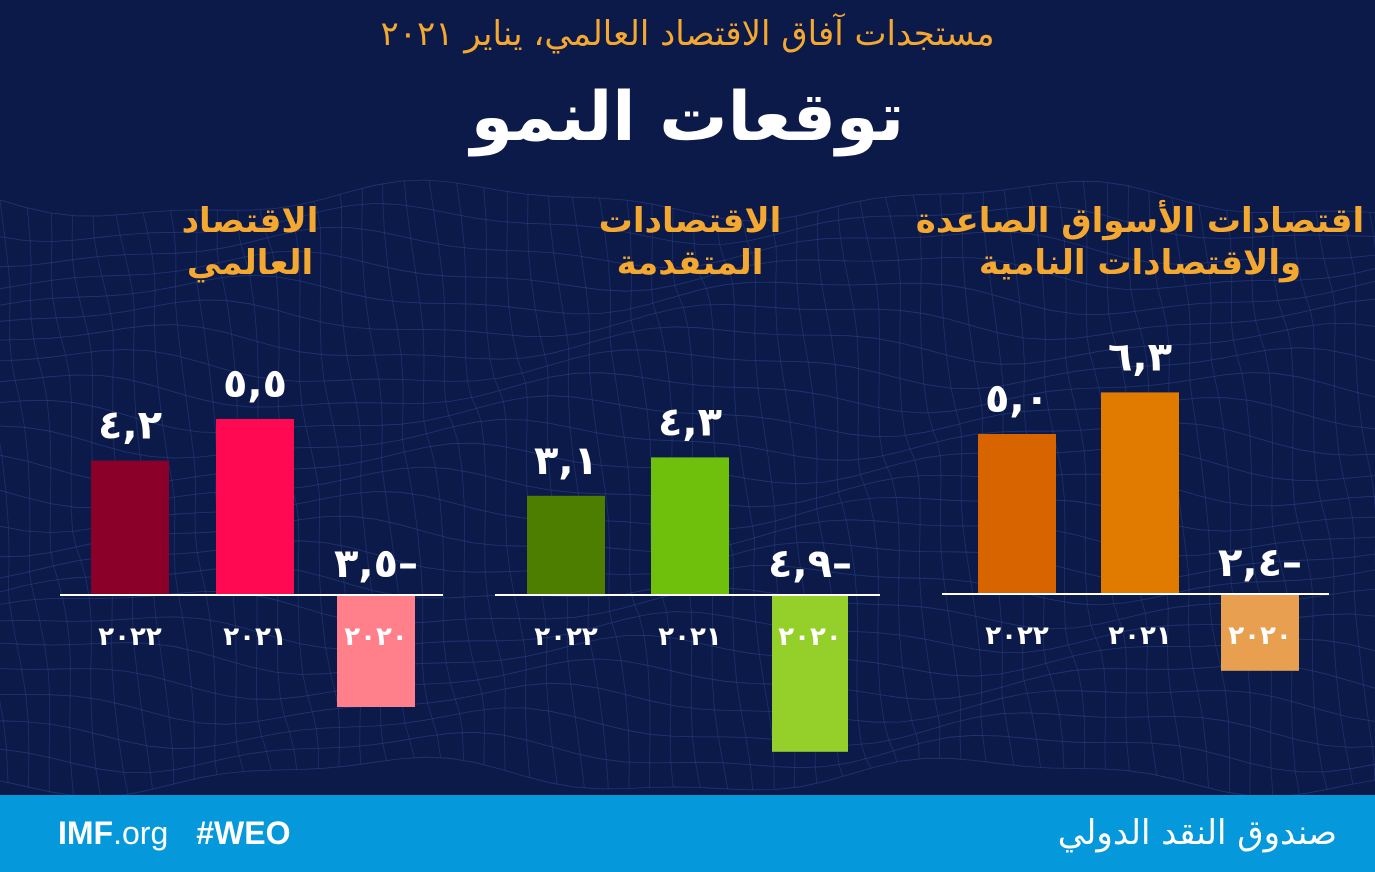 The height and width of the screenshot is (872, 1375). I want to click on data-label: ٣,٥–, so click(376, 564).